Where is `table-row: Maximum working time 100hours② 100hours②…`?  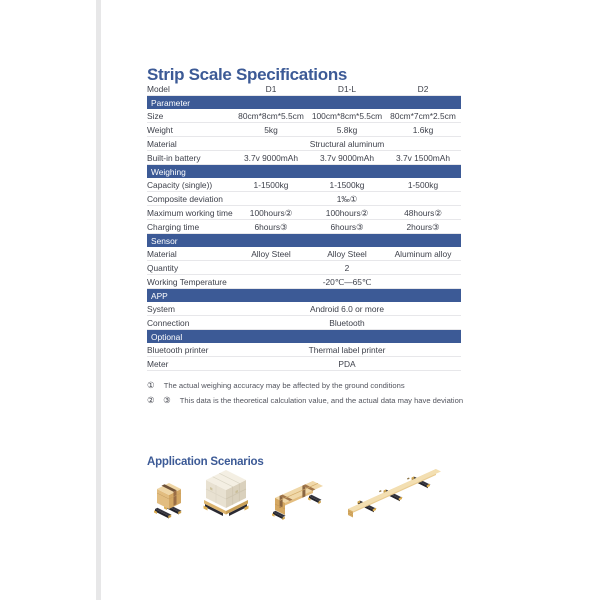
table-row: Maximum working time 100hours② 100hours②… is located at coordinates (304, 213).